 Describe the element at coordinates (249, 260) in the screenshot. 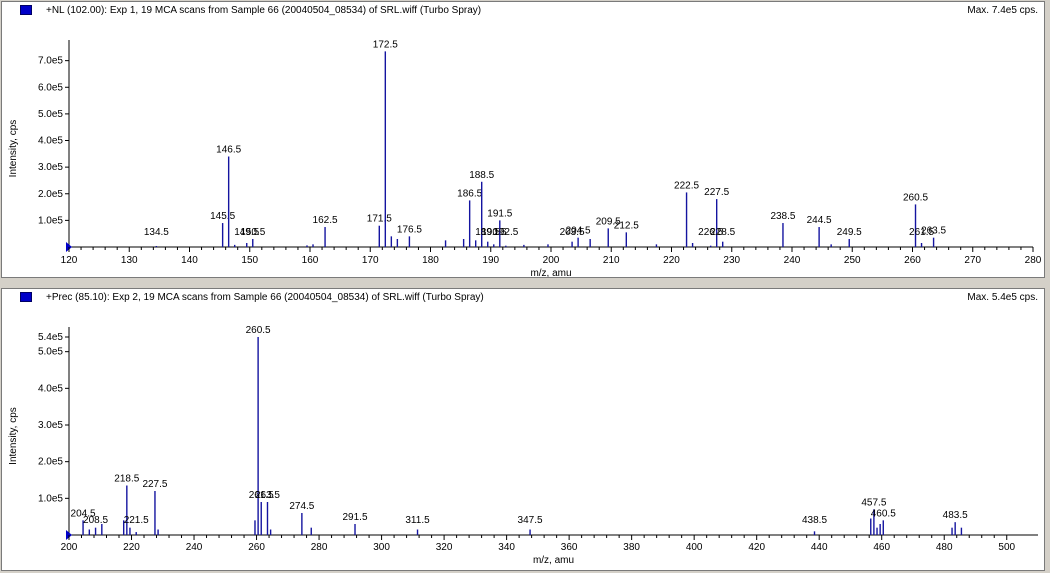

I see `x-tick-label: 150` at that location.